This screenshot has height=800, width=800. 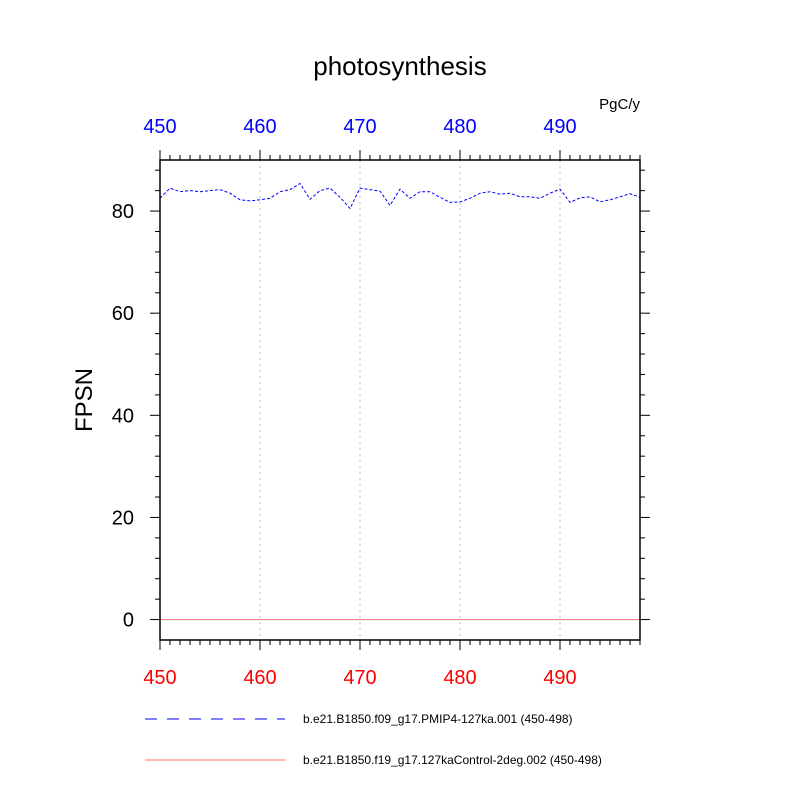 What do you see at coordinates (128, 621) in the screenshot?
I see `y-tick-label: 0` at bounding box center [128, 621].